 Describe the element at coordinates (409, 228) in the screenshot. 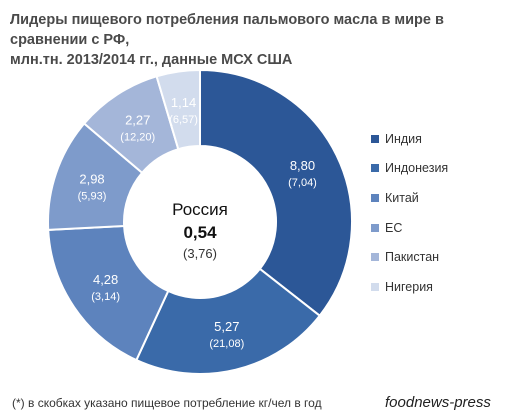

I see `legend-item-3: ЕС` at that location.